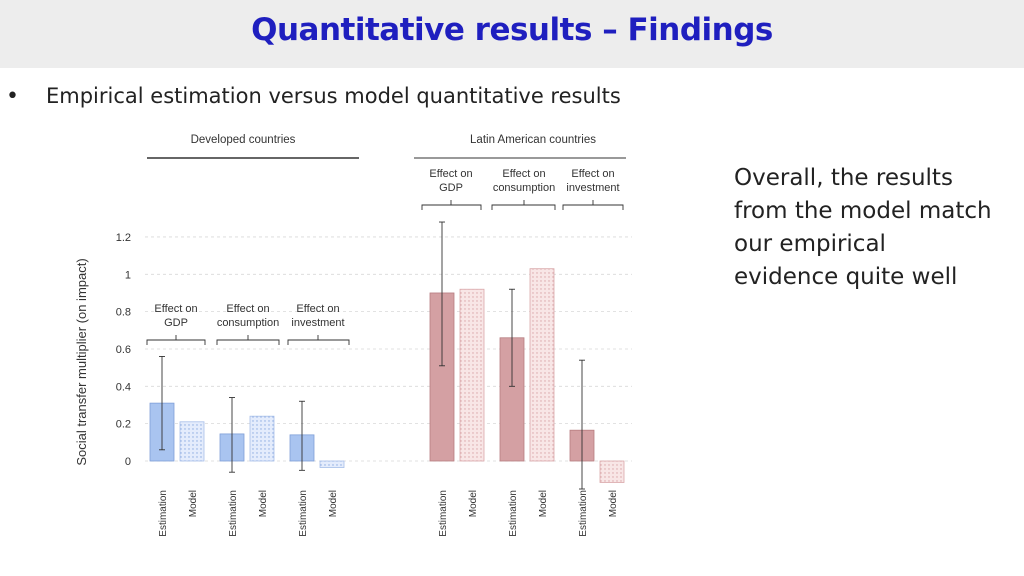  Describe the element at coordinates (128, 275) in the screenshot. I see `y-tick-label: 1` at that location.